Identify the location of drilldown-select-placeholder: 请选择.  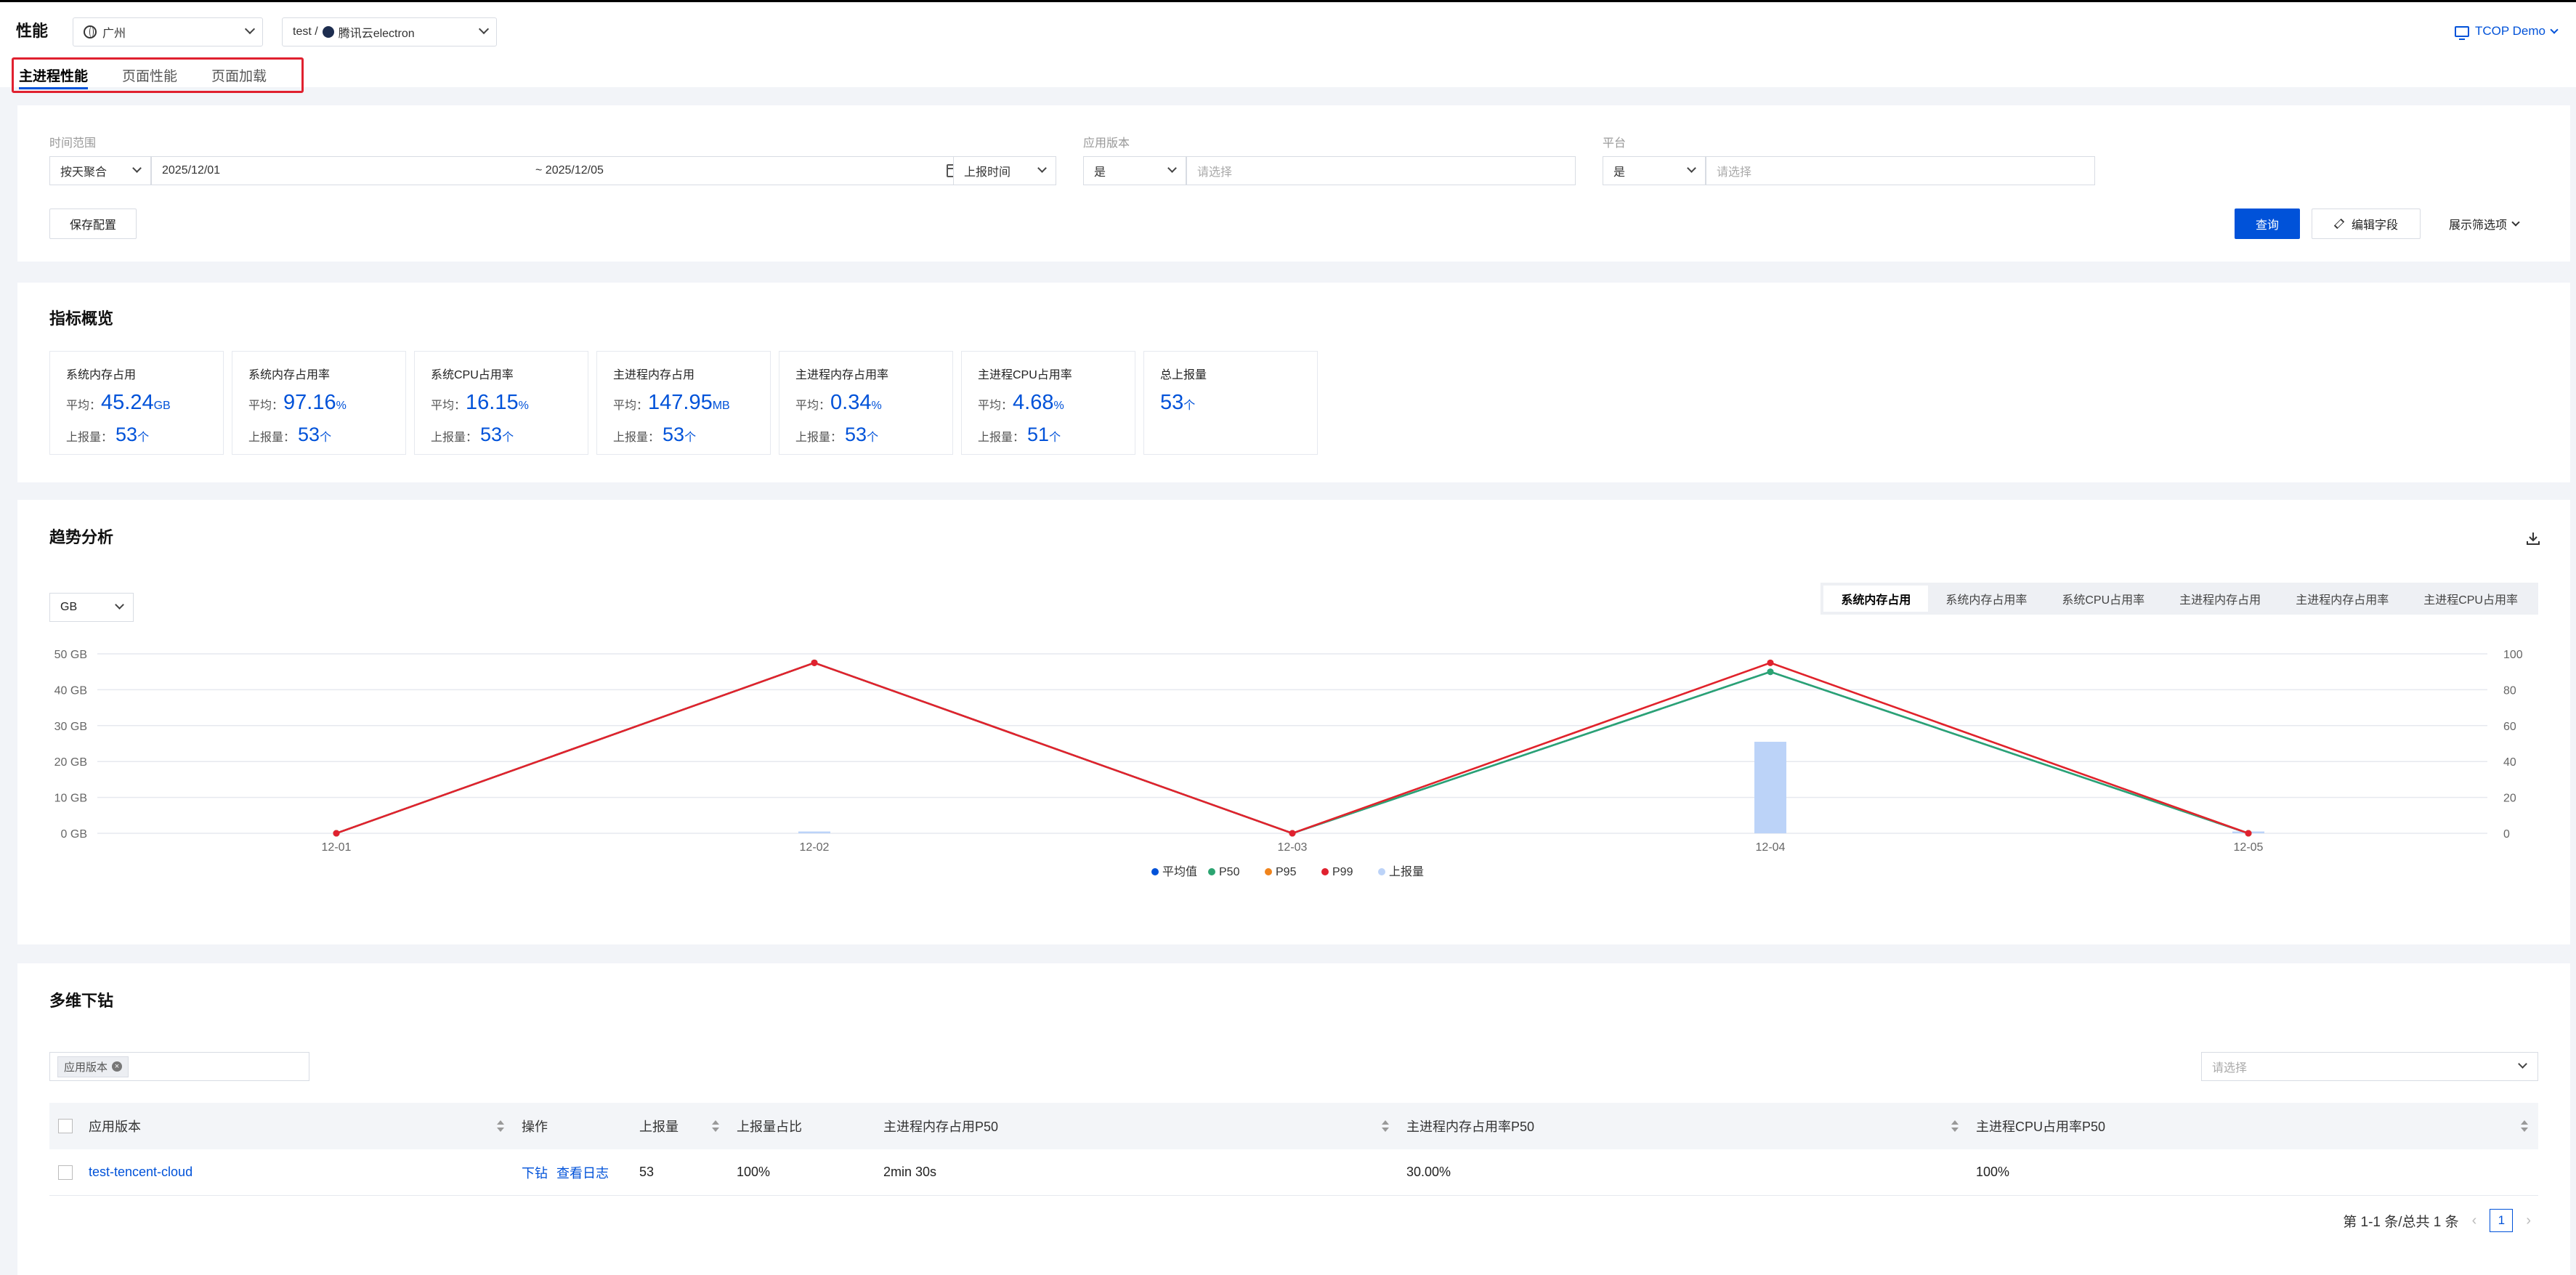
(2230, 1068).